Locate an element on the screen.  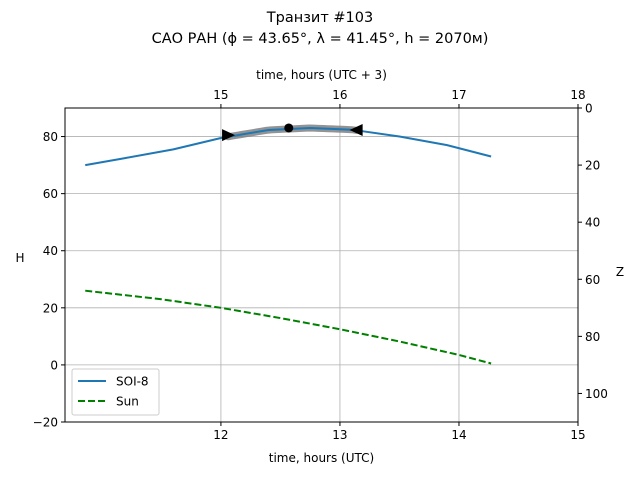
legend: SOI-8 Sun is located at coordinates (115, 392).